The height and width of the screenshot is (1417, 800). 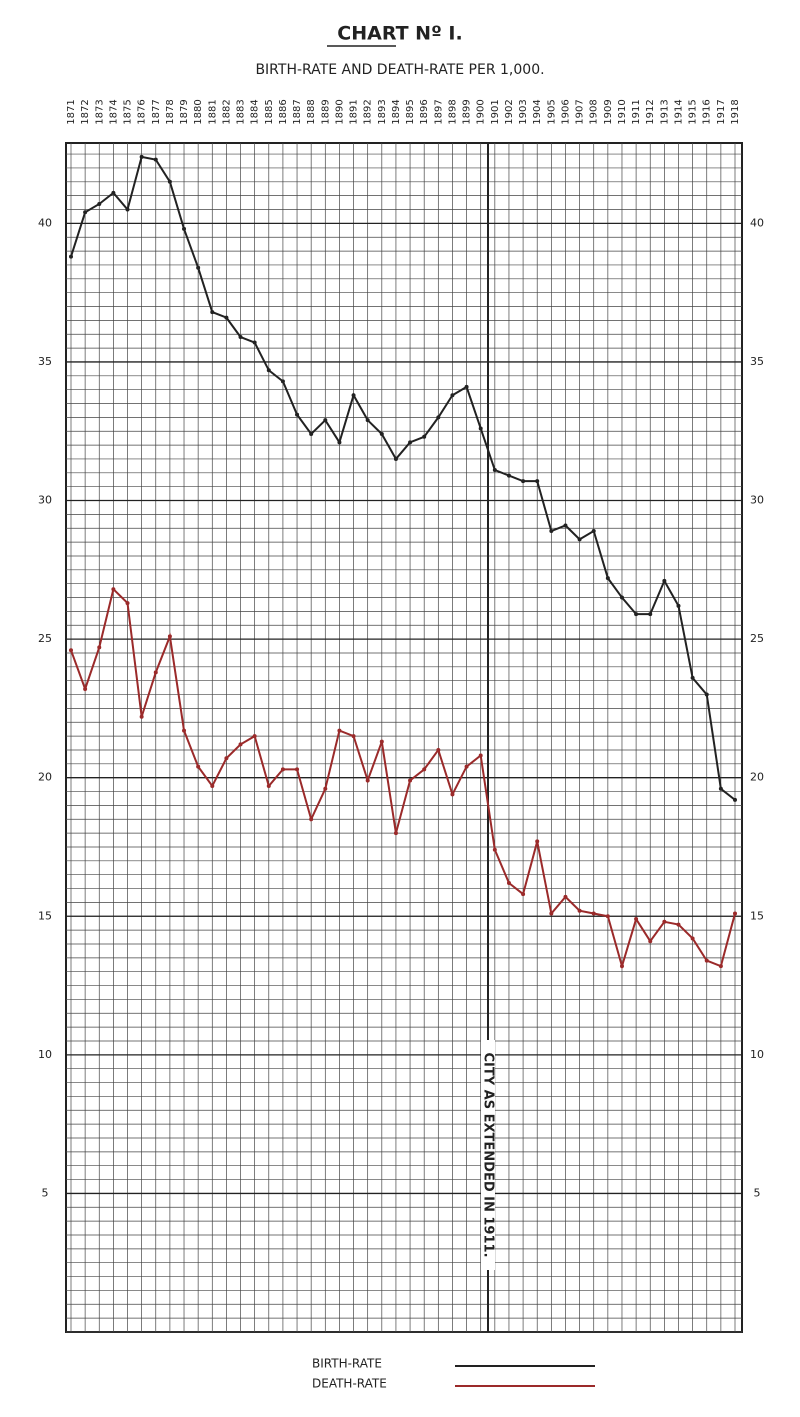 I want to click on y-tick-label: 10, so click(x=45, y=1054).